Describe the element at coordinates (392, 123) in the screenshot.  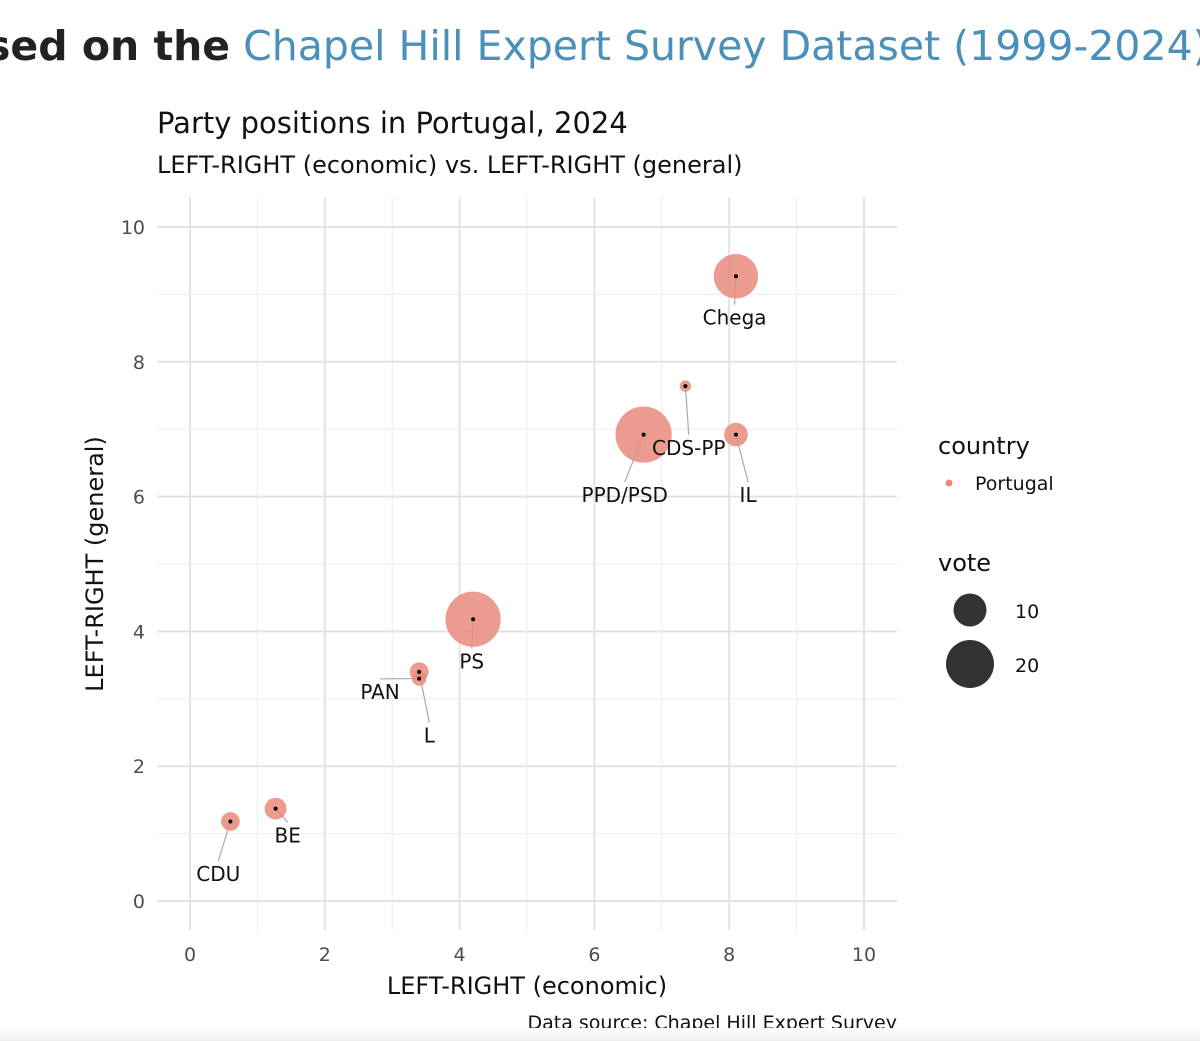
I see `chart-title: Party positions in Portugal, 2024` at that location.